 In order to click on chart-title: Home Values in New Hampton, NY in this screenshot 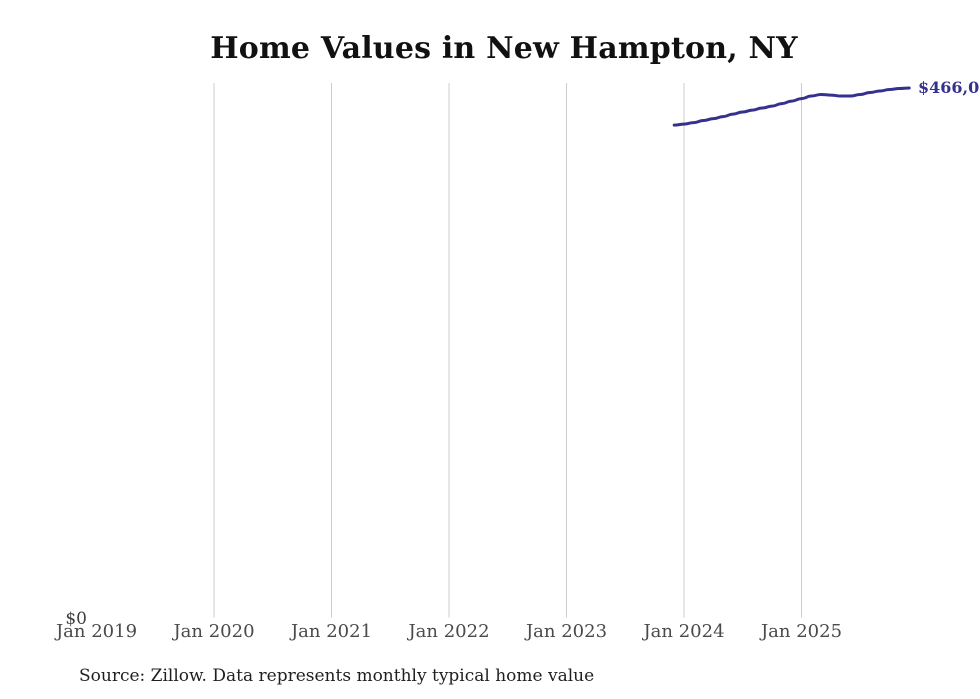, I will do `click(504, 48)`.